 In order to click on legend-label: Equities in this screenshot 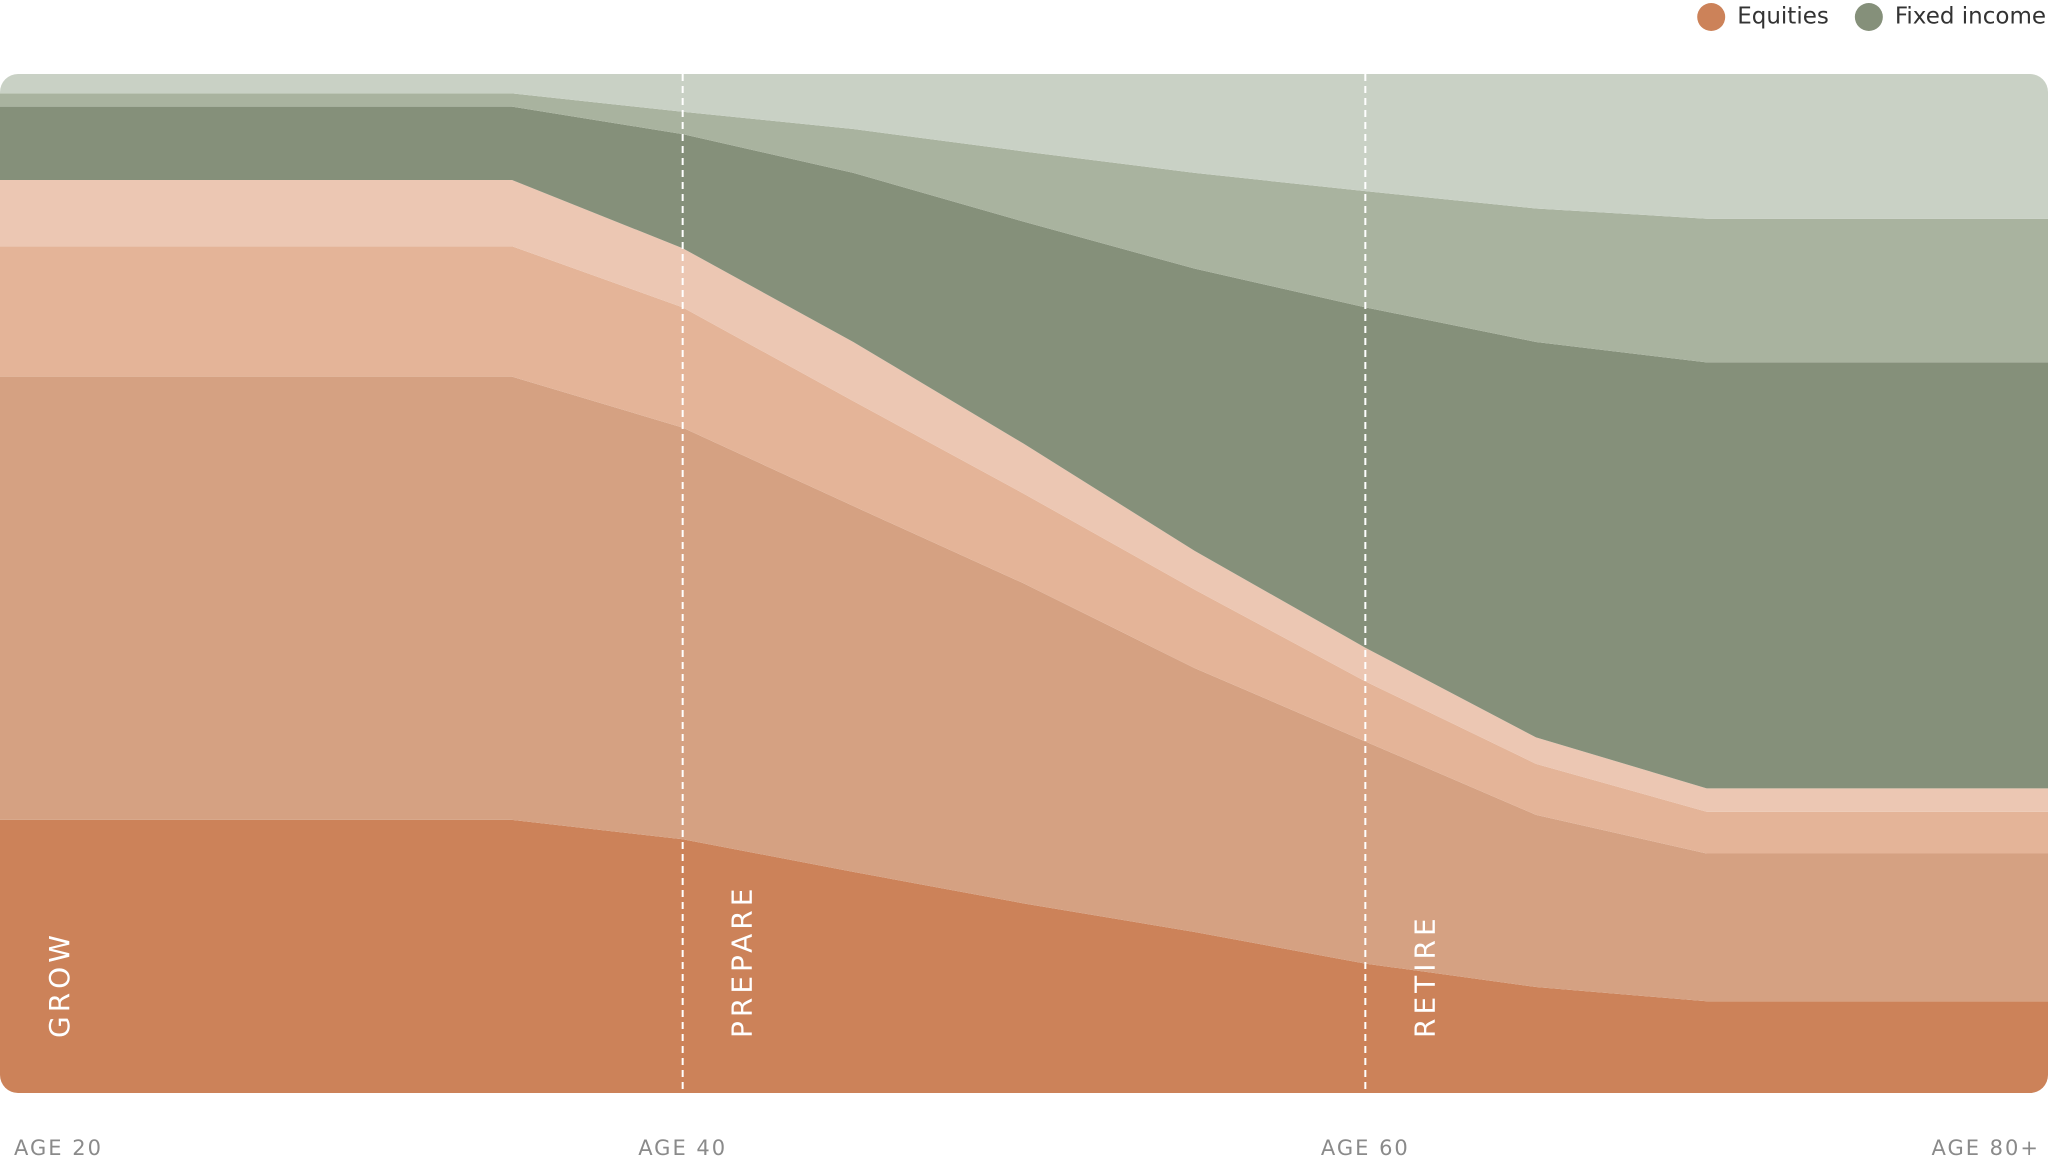, I will do `click(1783, 17)`.